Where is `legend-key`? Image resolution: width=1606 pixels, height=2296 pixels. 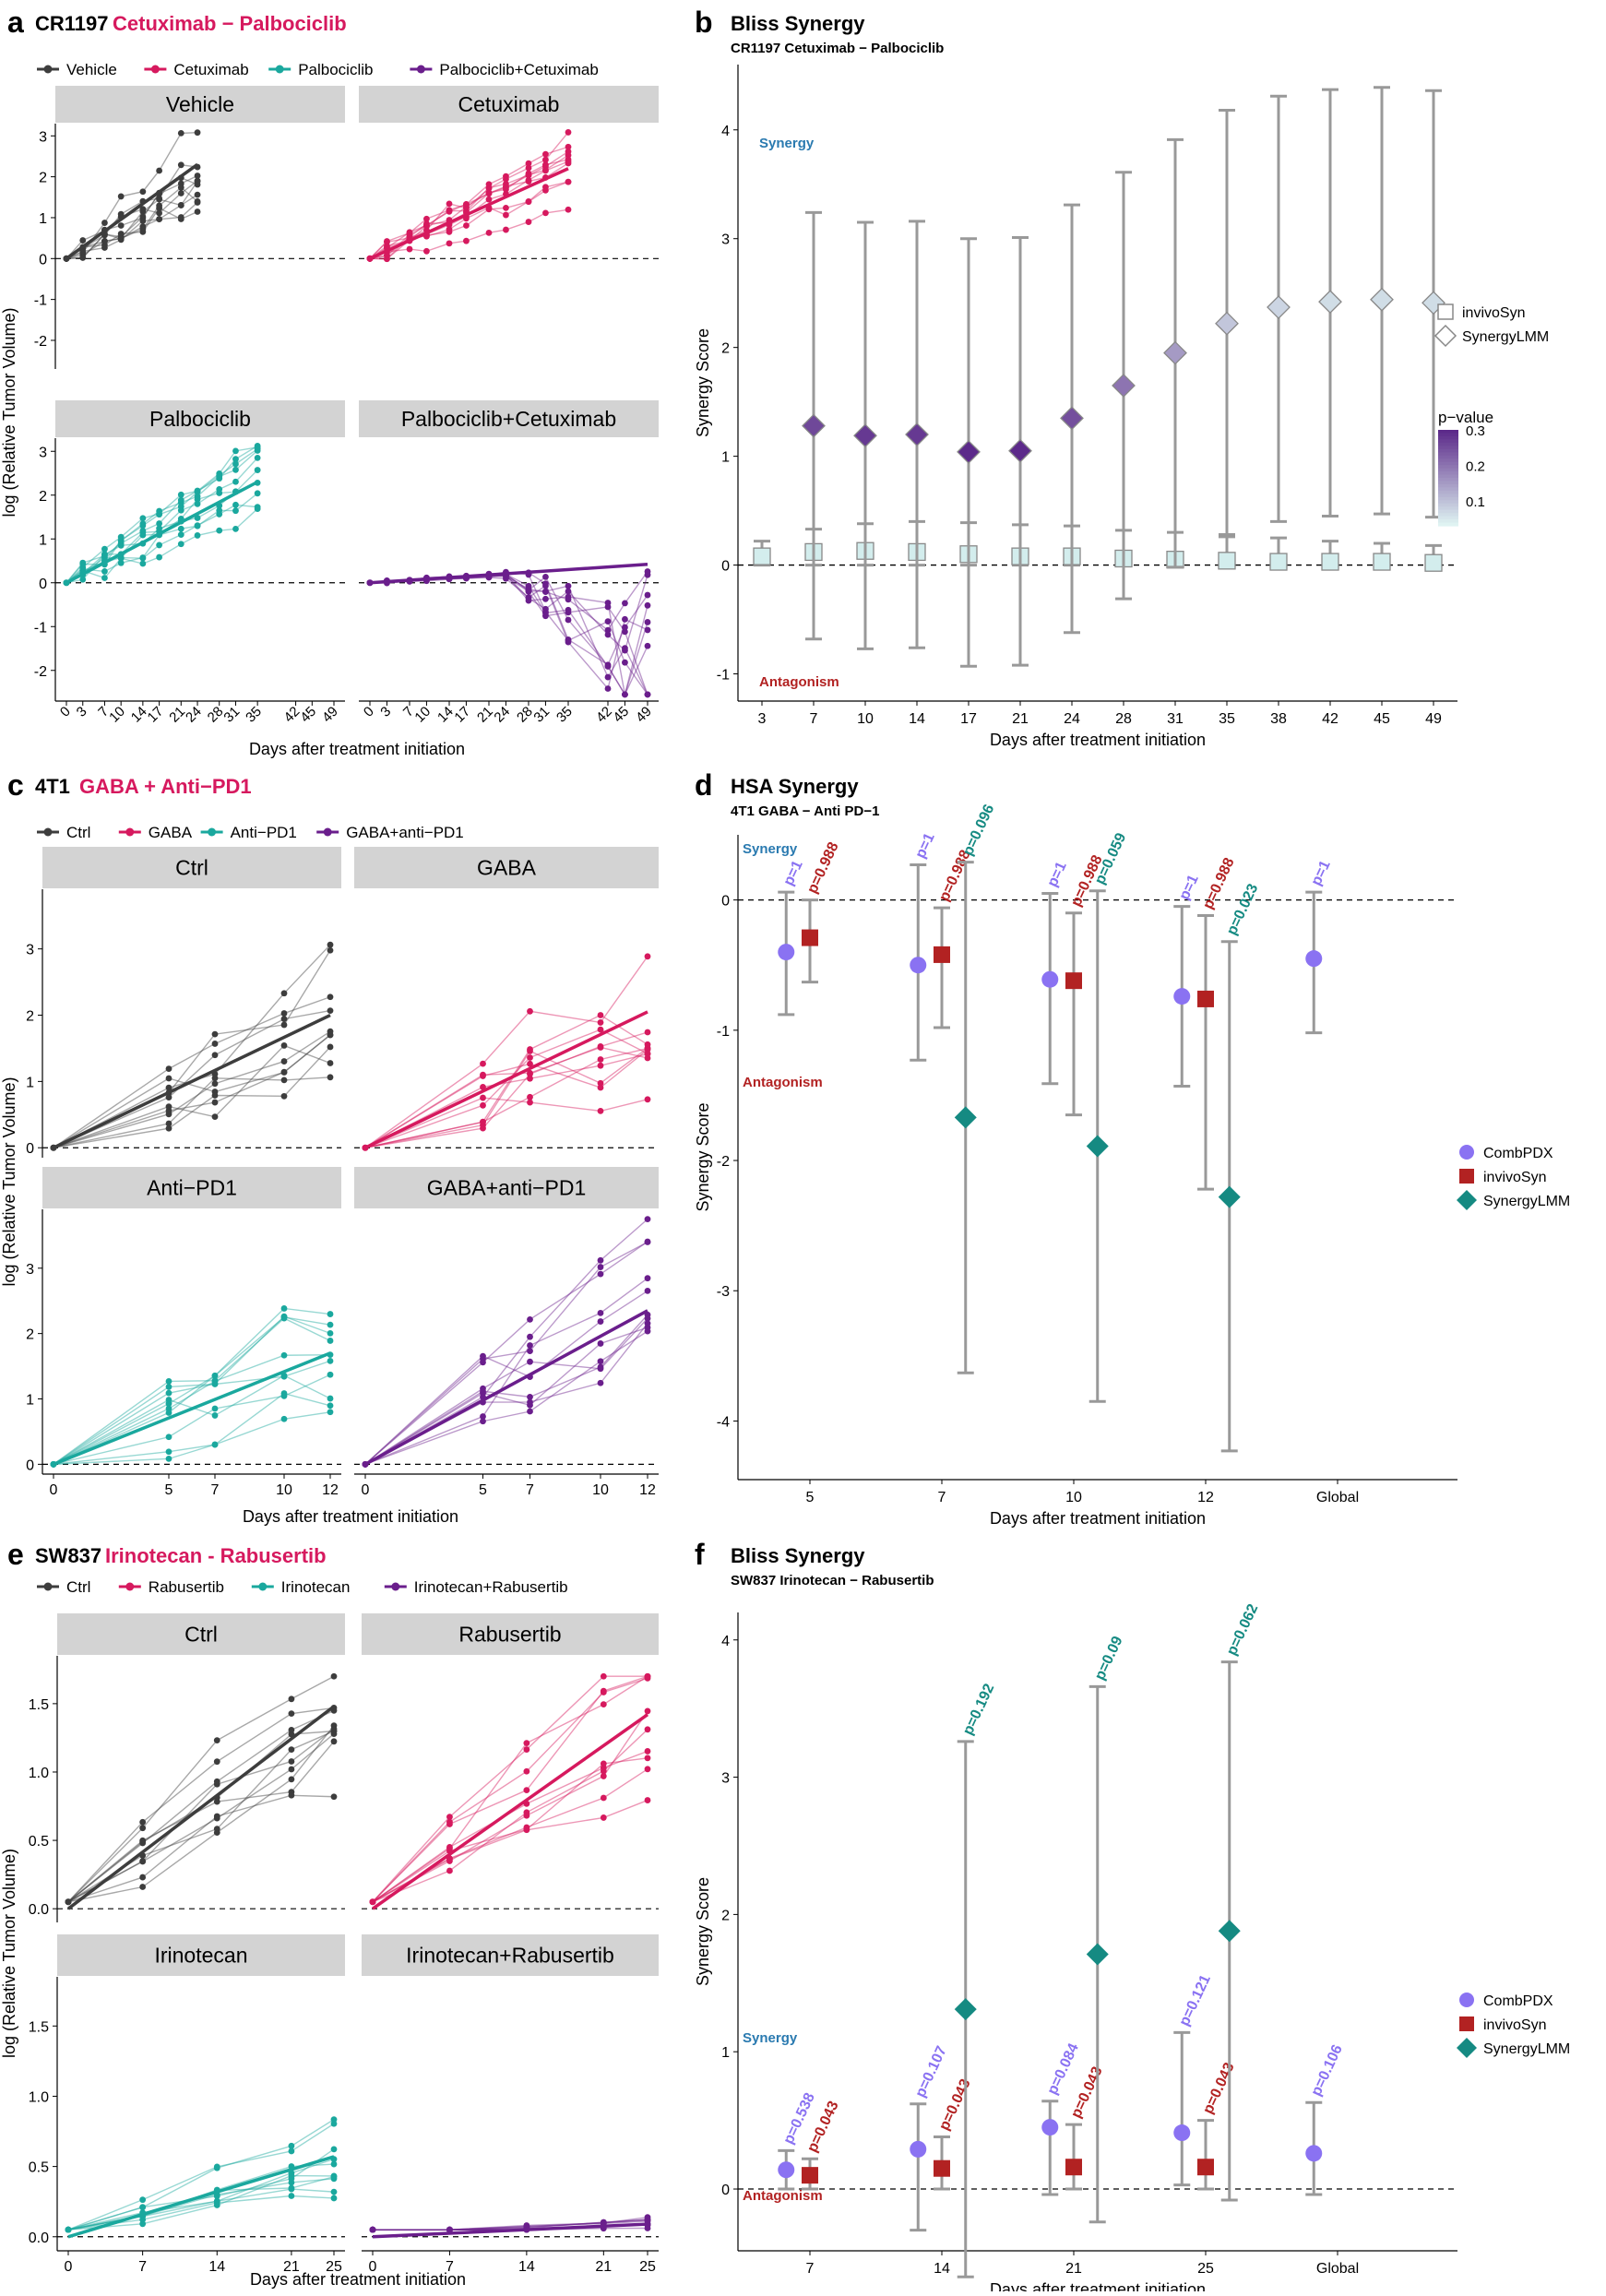
legend-key is located at coordinates (1467, 1200).